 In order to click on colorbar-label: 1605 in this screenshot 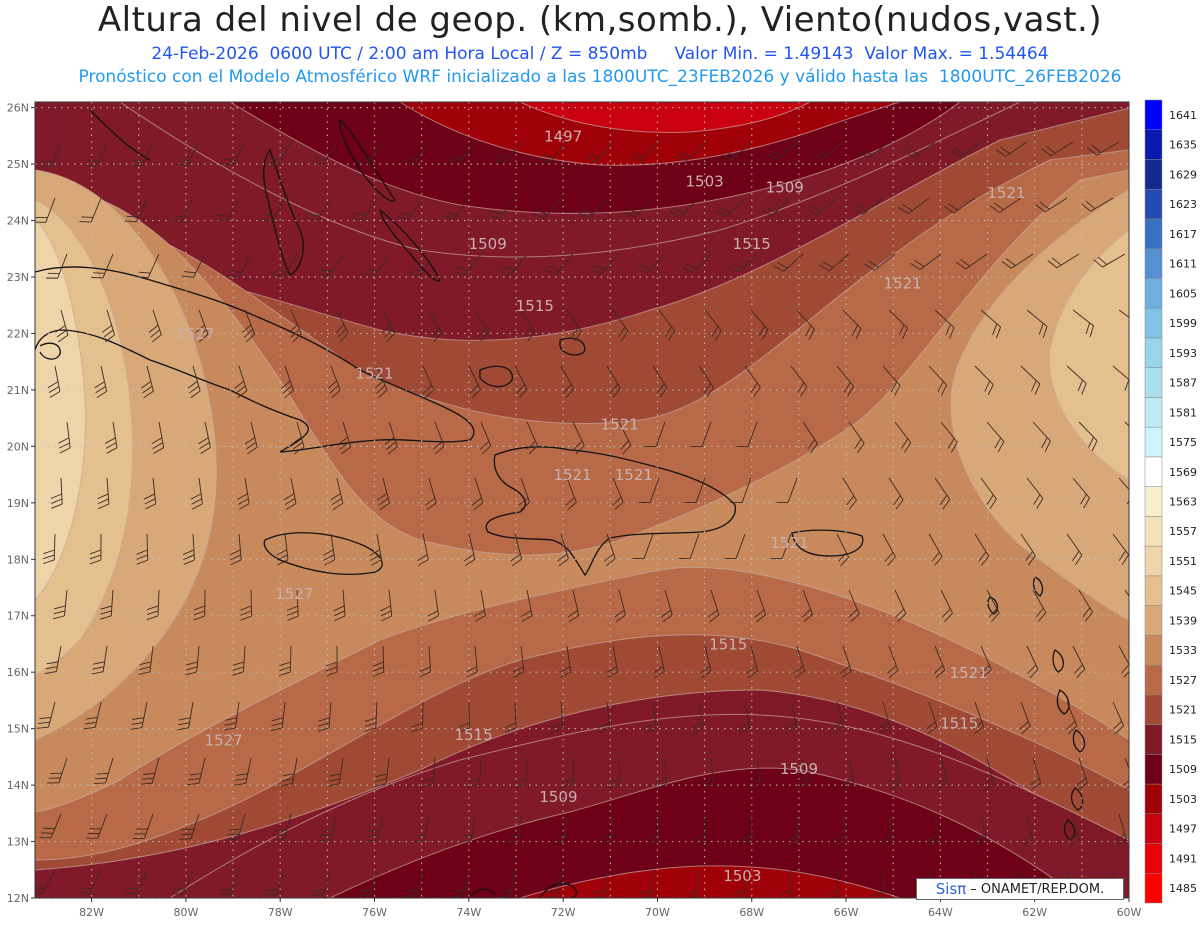, I will do `click(1183, 293)`.